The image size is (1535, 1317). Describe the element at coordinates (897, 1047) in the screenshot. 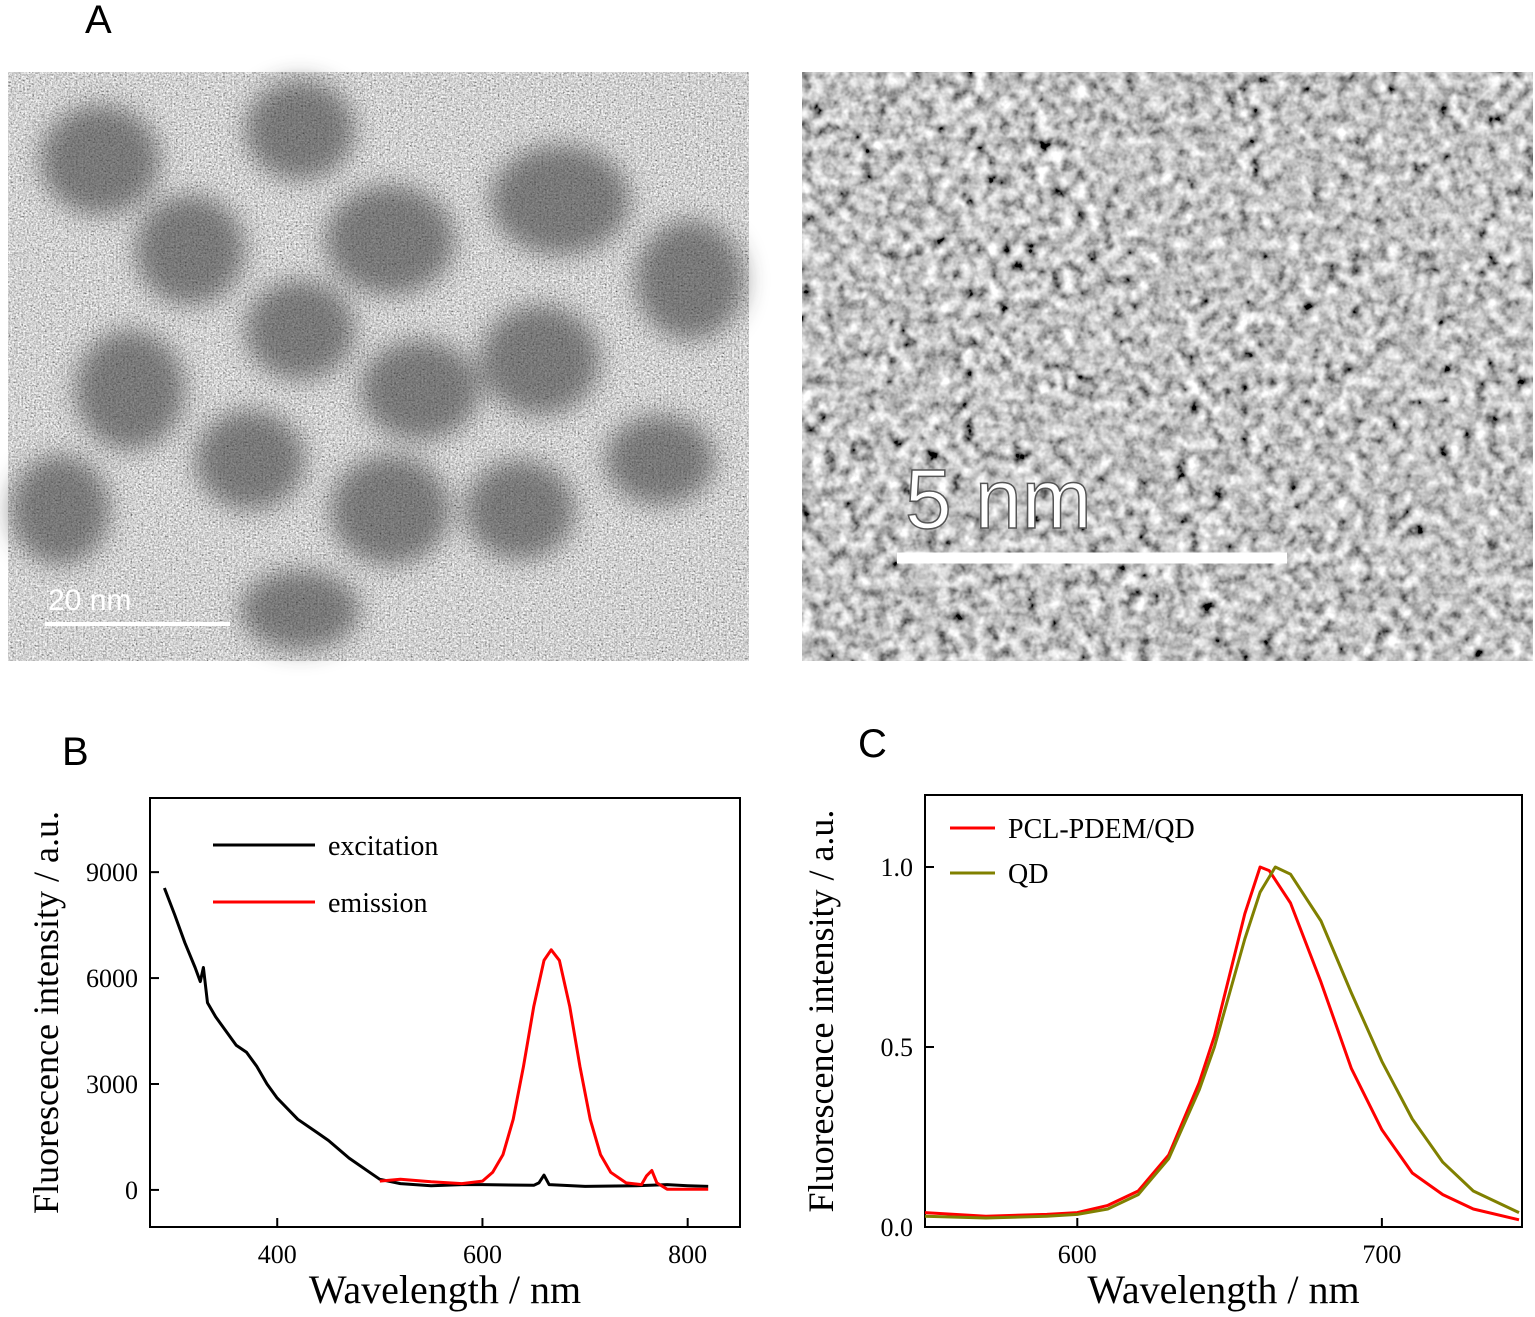

I see `y-tick-label: 0.5` at that location.